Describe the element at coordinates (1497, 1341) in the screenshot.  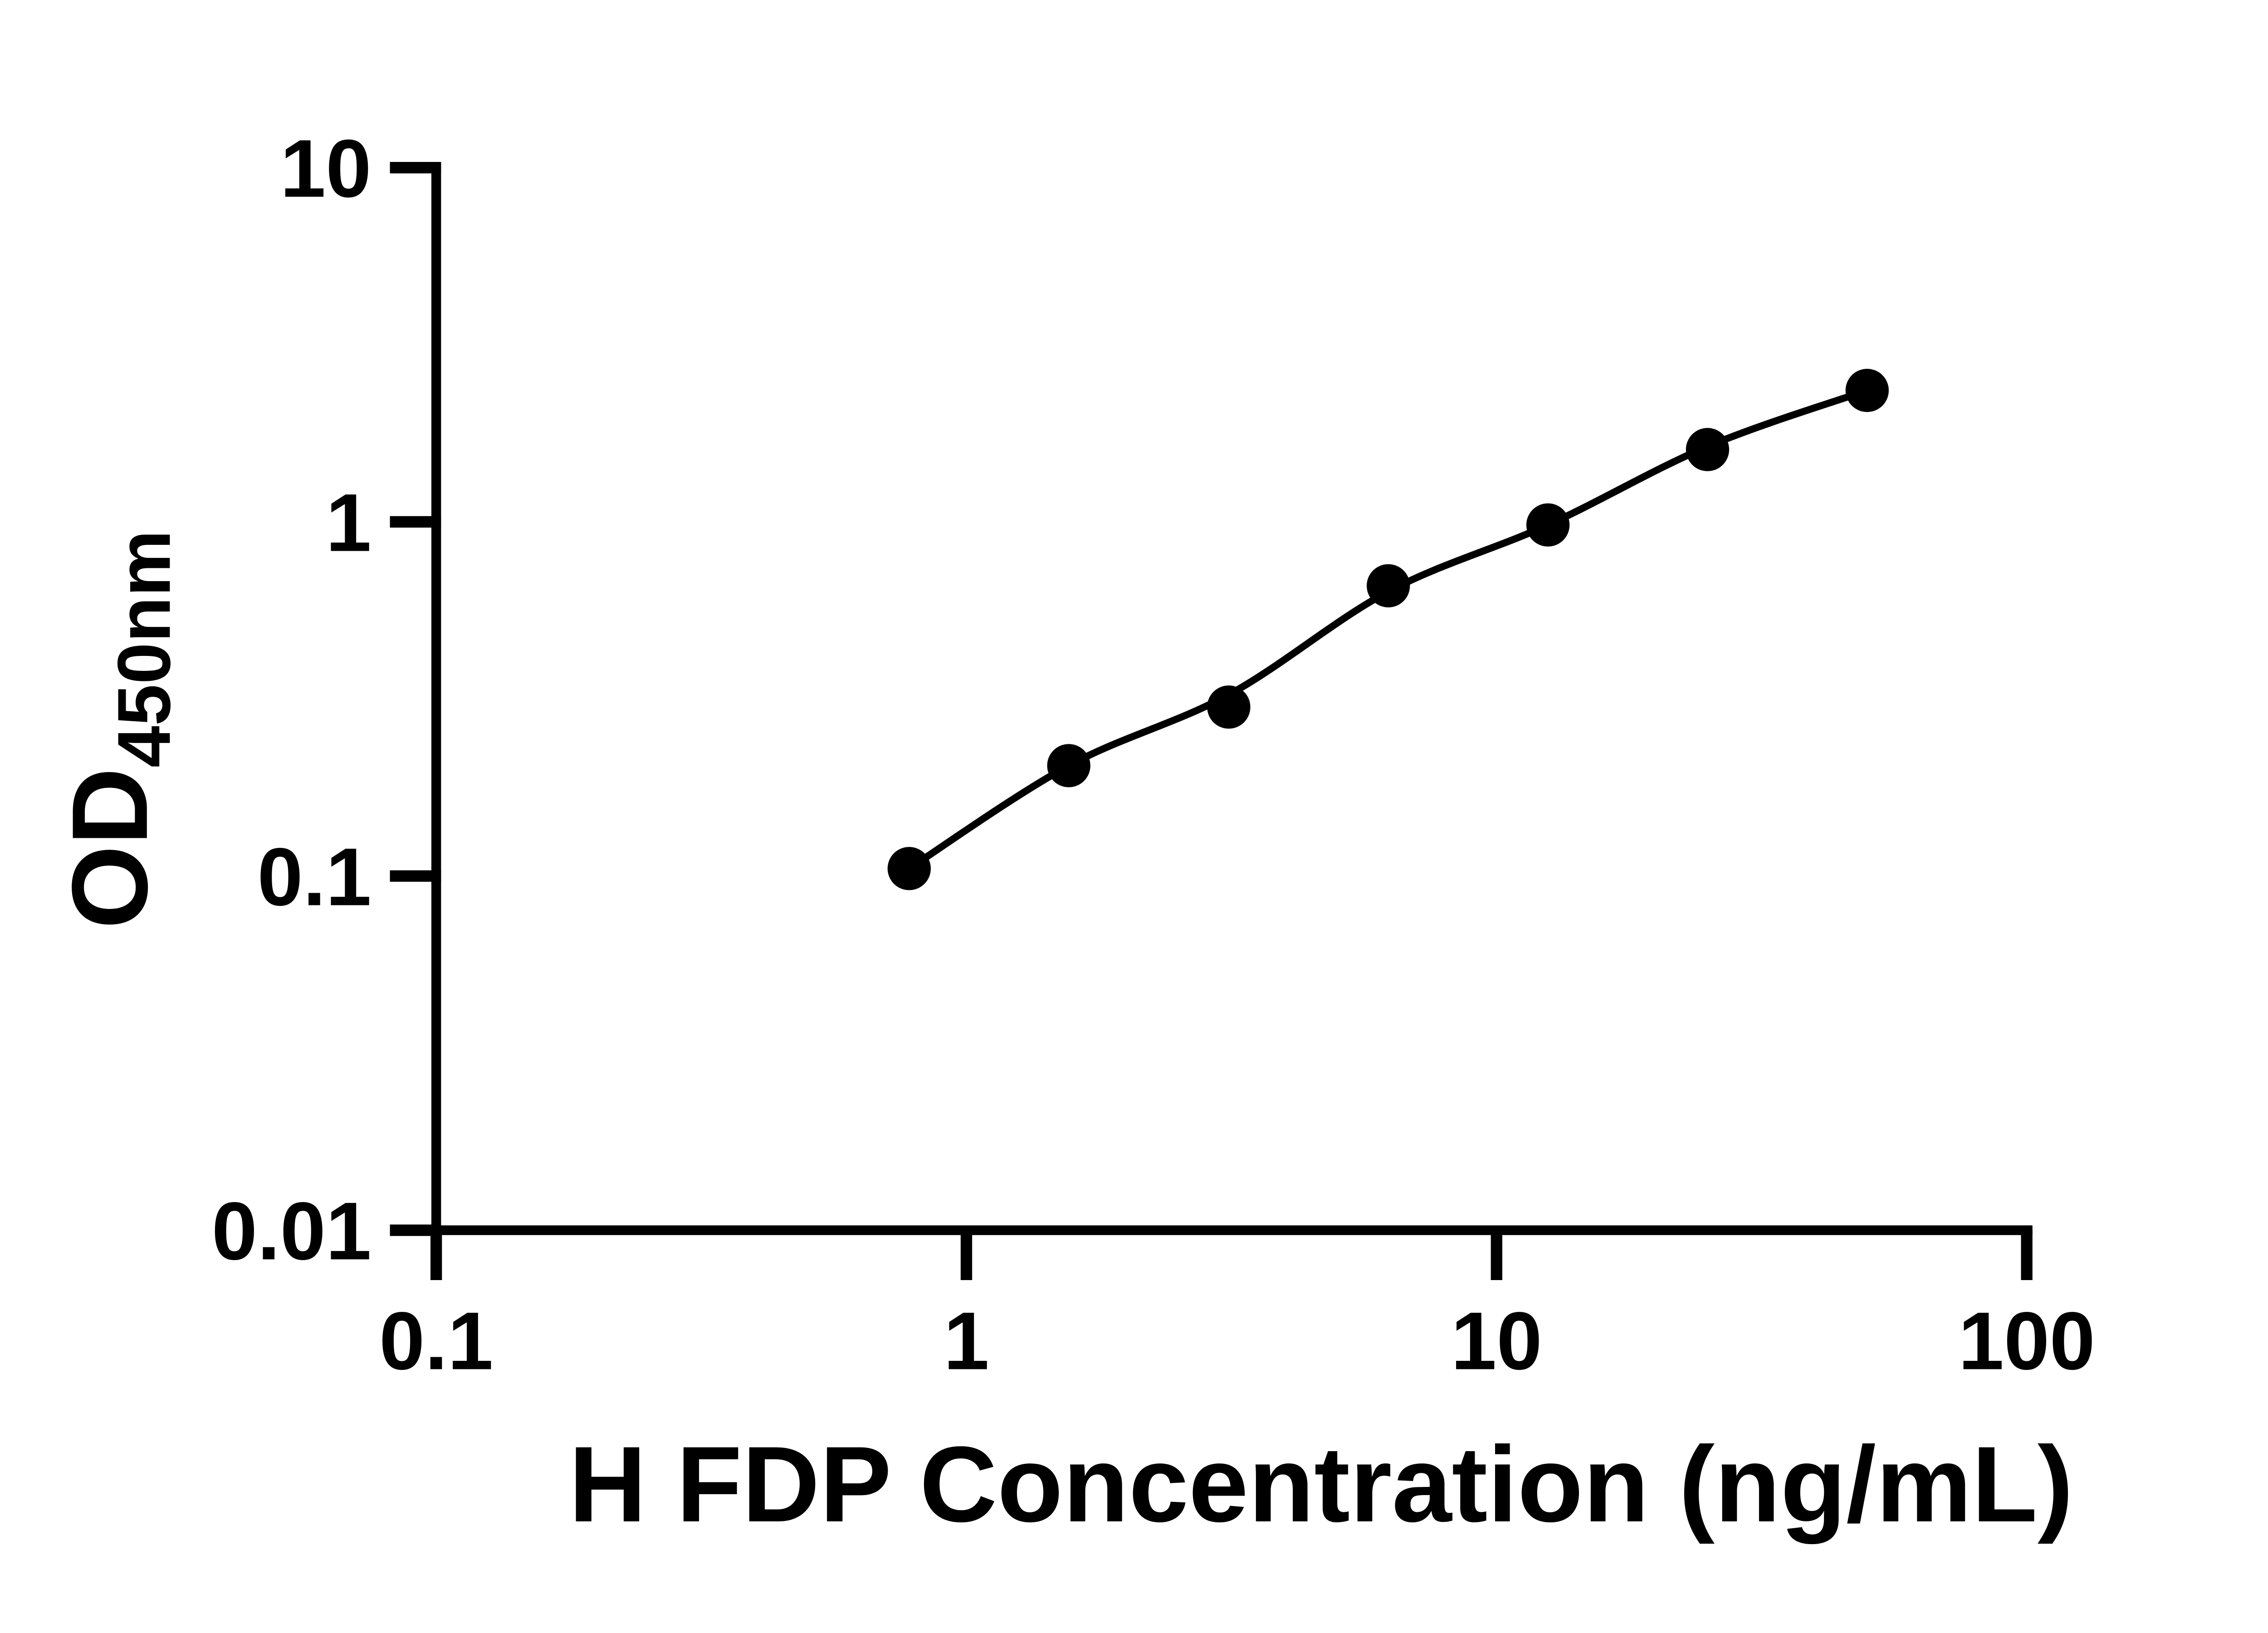
I see `x-tick-label: 10` at that location.